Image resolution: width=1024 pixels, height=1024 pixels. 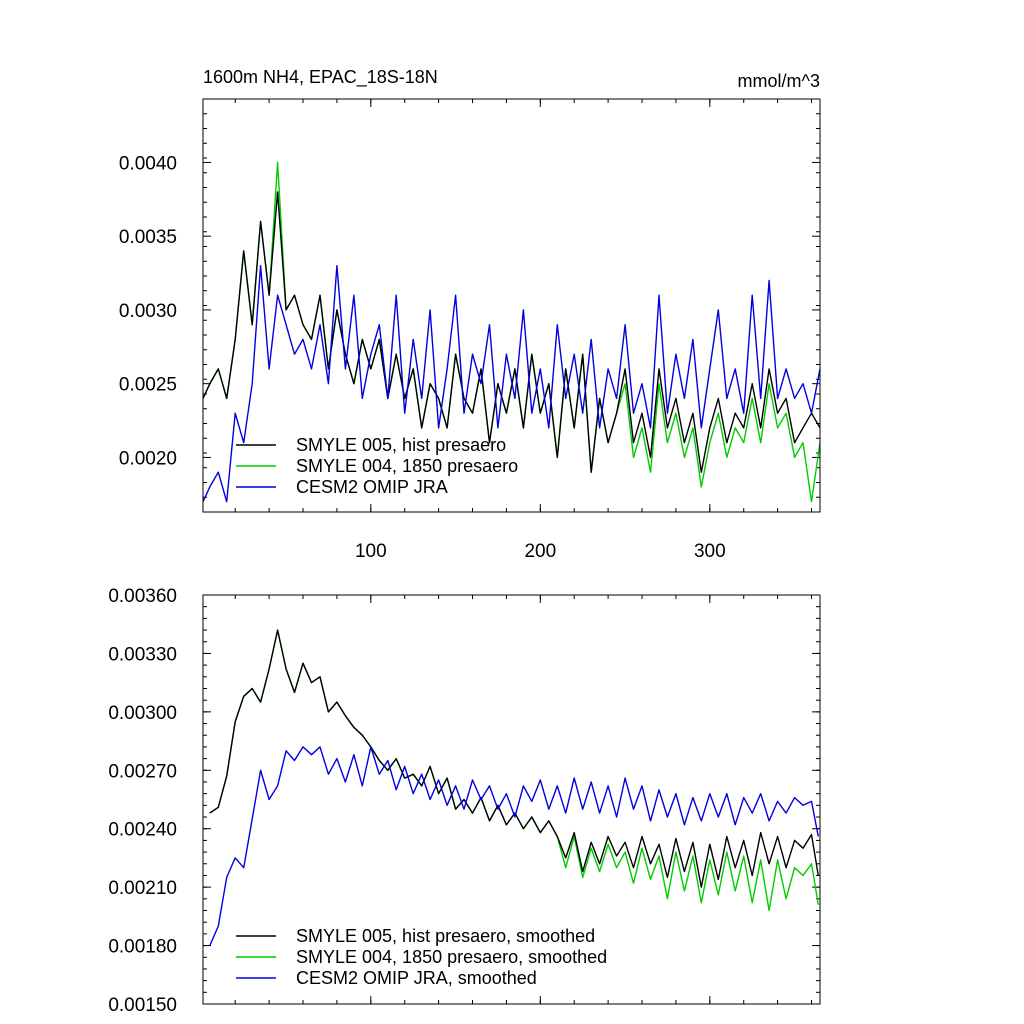 What do you see at coordinates (710, 551) in the screenshot?
I see `top-xtick-label: 300` at bounding box center [710, 551].